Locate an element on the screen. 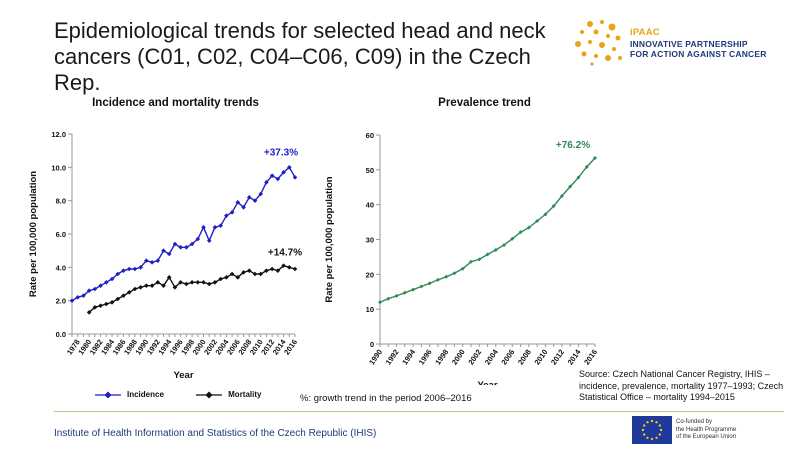 This screenshot has height=450, width=800. eu-line-3: of the European Union is located at coordinates (706, 437).